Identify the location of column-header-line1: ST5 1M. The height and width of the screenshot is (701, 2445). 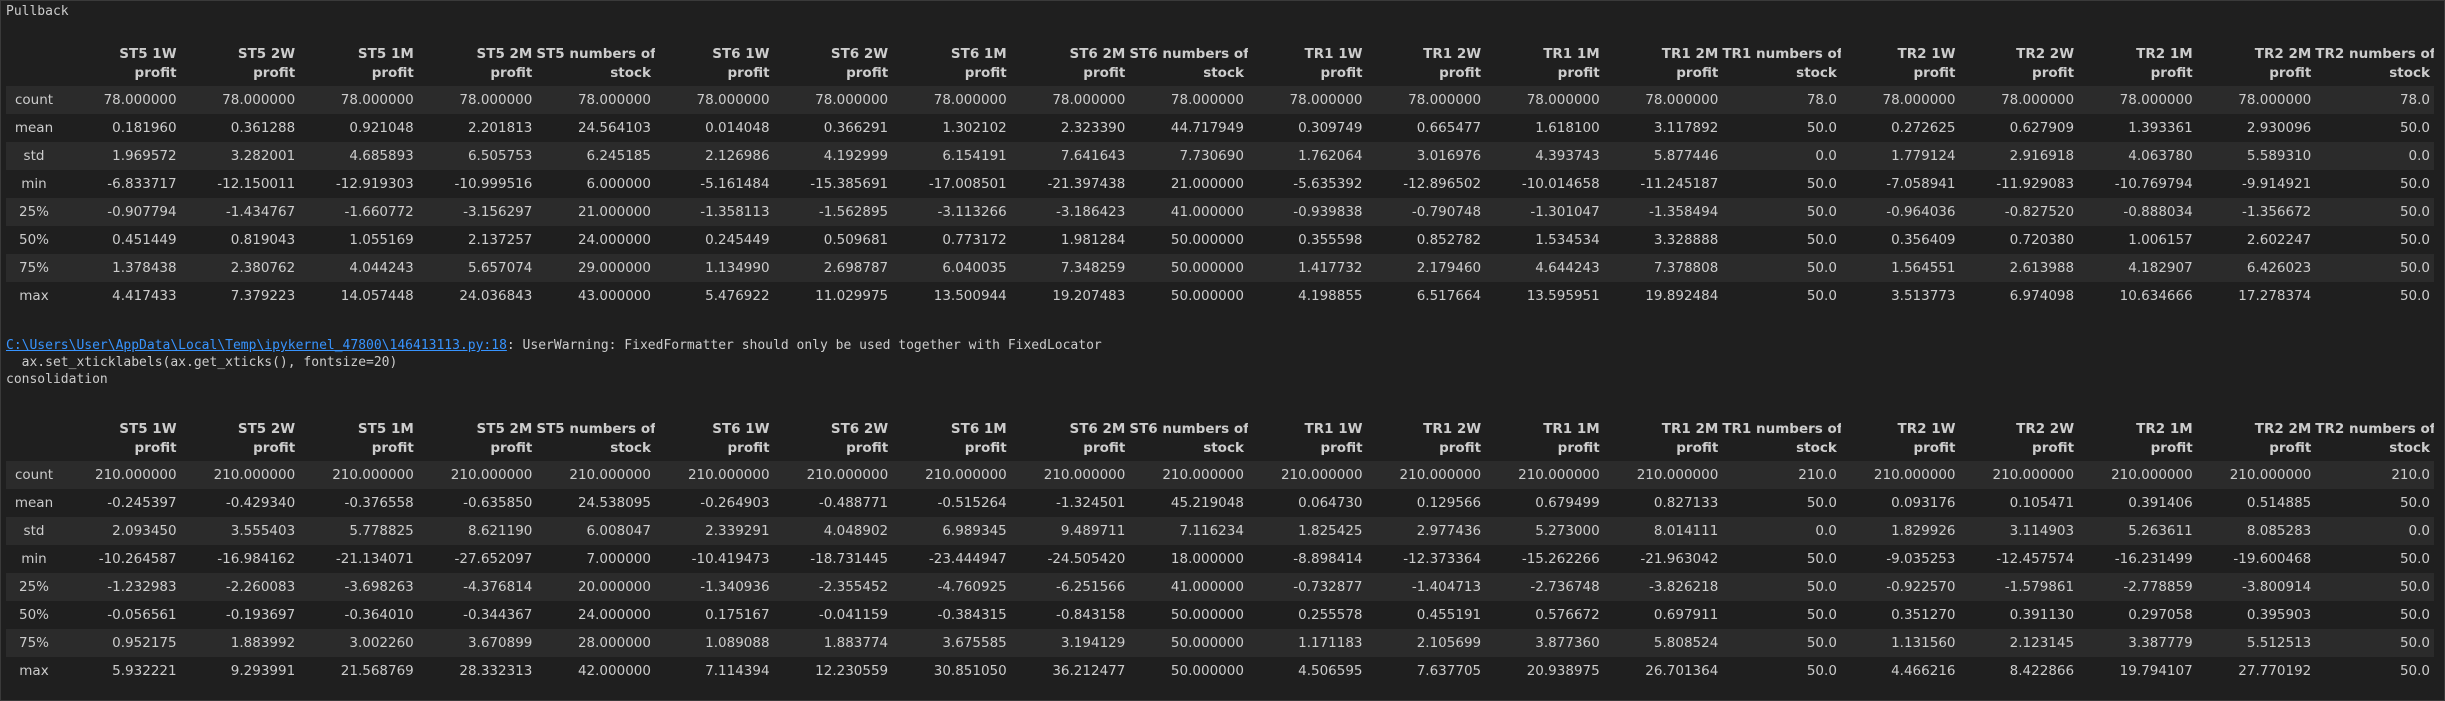
(385, 54).